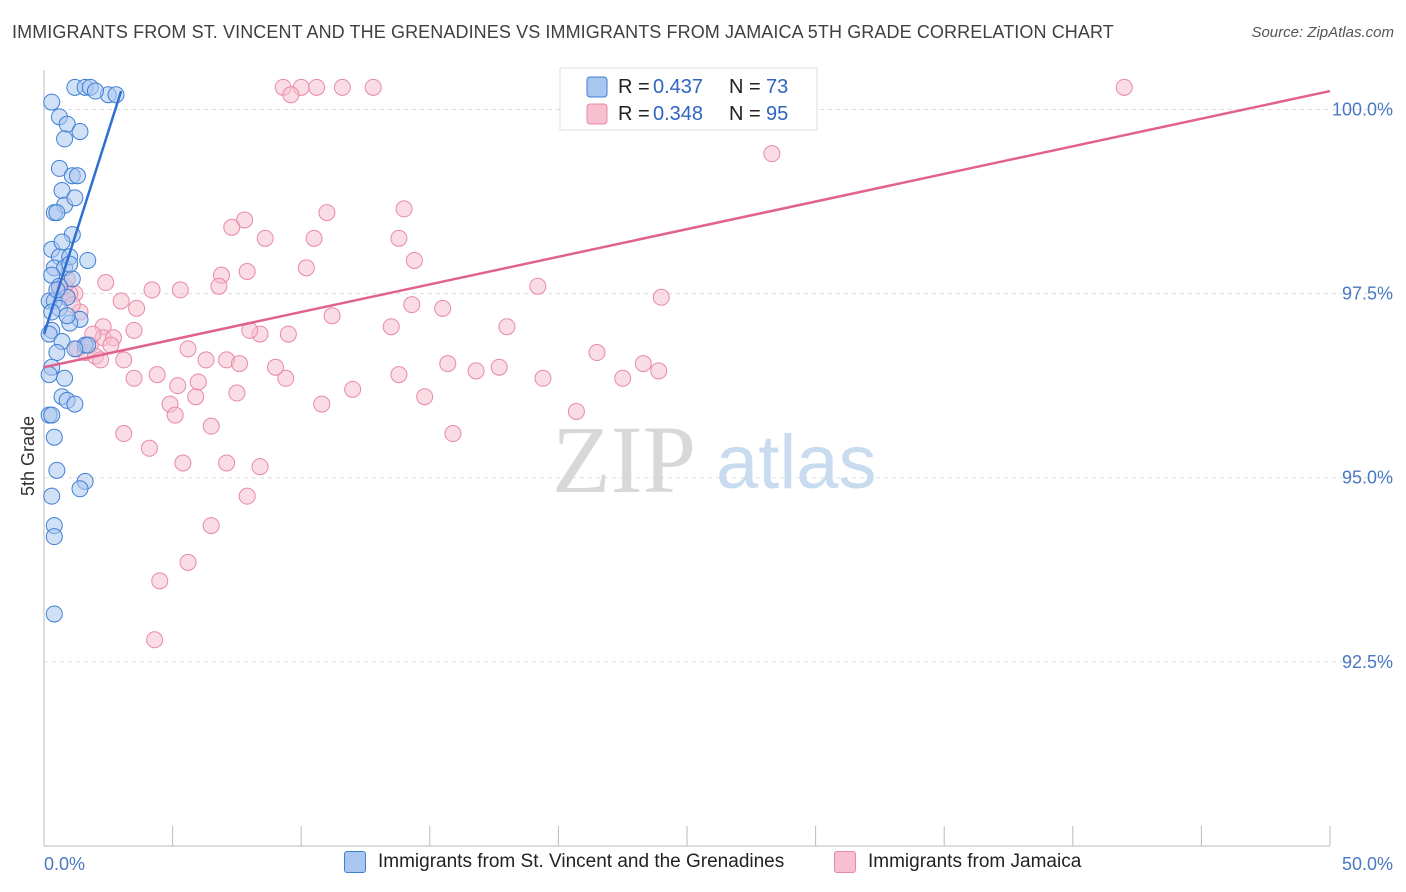  Describe the element at coordinates (624, 459) in the screenshot. I see `watermark-zip: ZIP` at that location.